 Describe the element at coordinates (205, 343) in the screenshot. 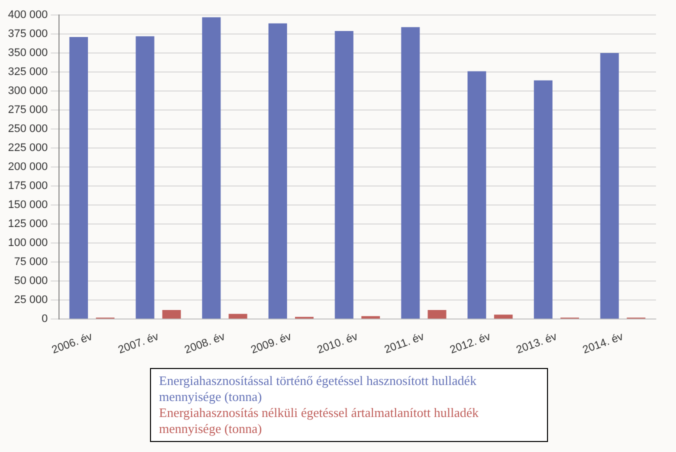

I see `x-tick-label: 2008. év` at that location.